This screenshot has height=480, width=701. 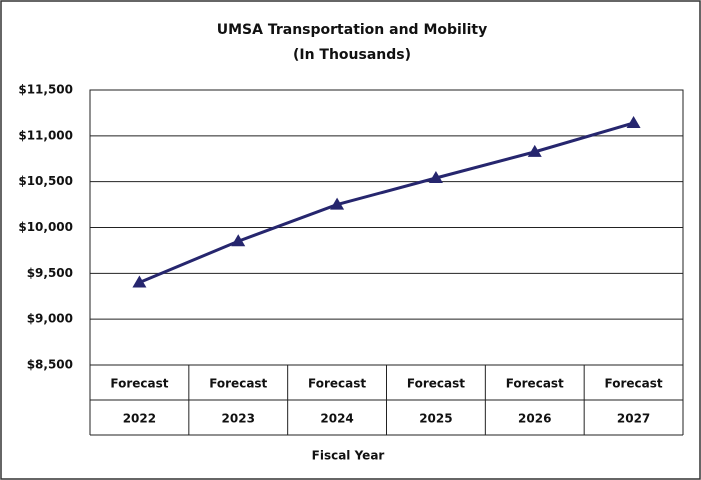 What do you see at coordinates (50, 273) in the screenshot?
I see `y-tick-label: $9,500` at bounding box center [50, 273].